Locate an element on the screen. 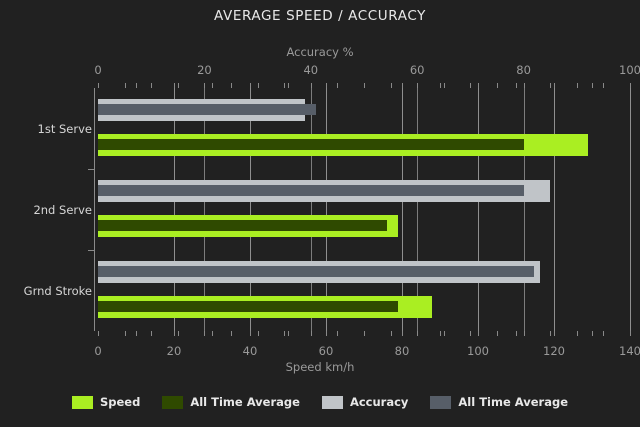 The width and height of the screenshot is (640, 427). bottom-axis-label: Speed km/h is located at coordinates (320, 367).